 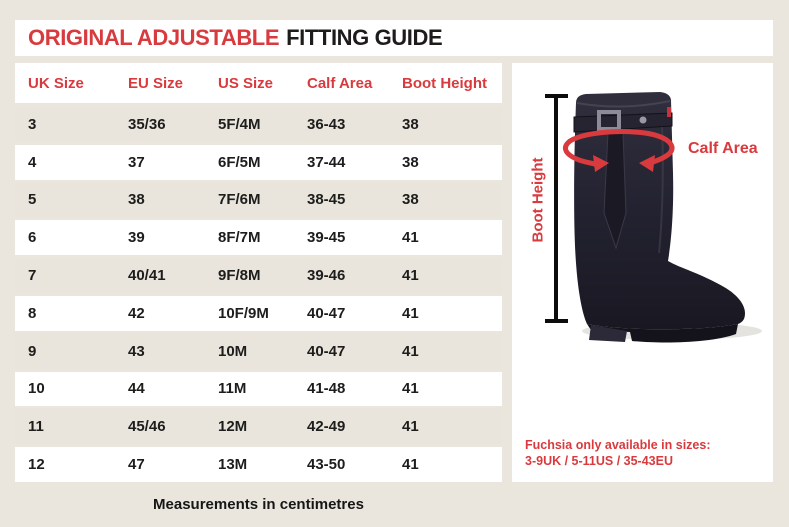 What do you see at coordinates (136, 351) in the screenshot?
I see `cell-eu-size: 43` at bounding box center [136, 351].